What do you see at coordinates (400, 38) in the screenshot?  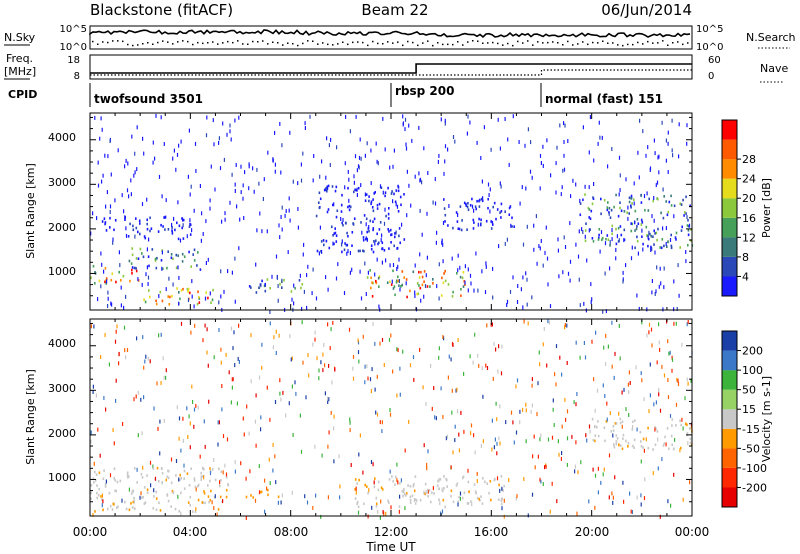 I see `noise-panel: N.Sky 10^5 10^0 10^5 10^0 N.Search` at bounding box center [400, 38].